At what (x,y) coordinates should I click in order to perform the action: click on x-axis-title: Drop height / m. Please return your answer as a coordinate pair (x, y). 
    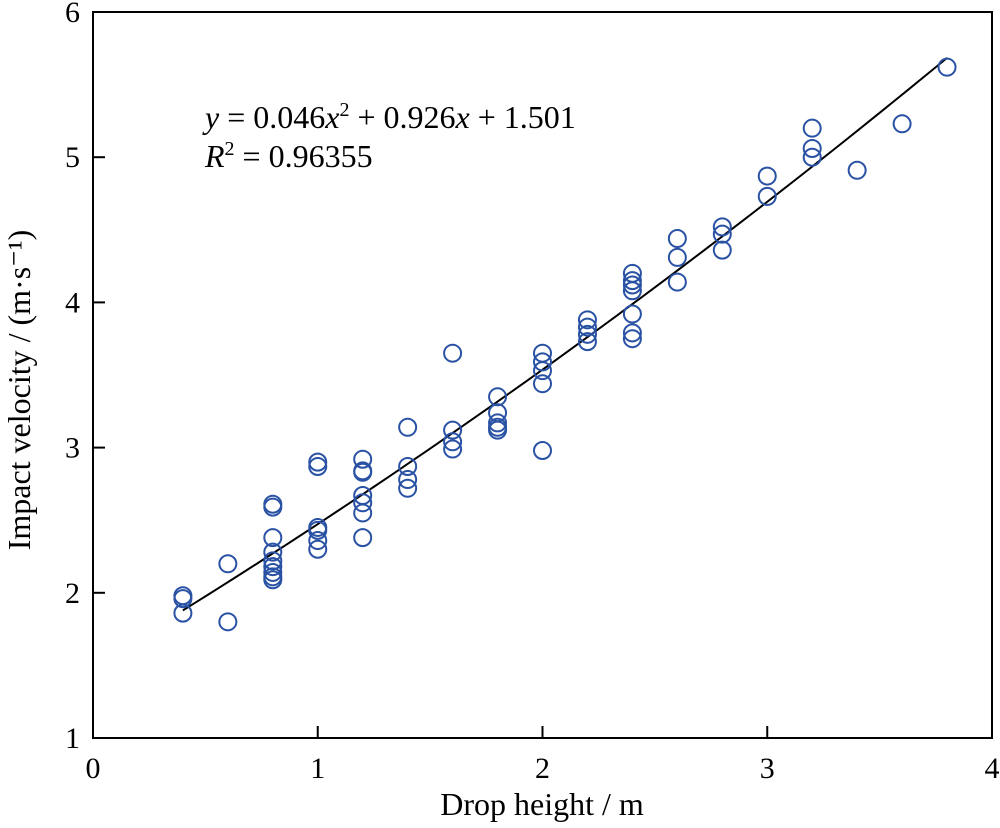
    Looking at the image, I should click on (542, 804).